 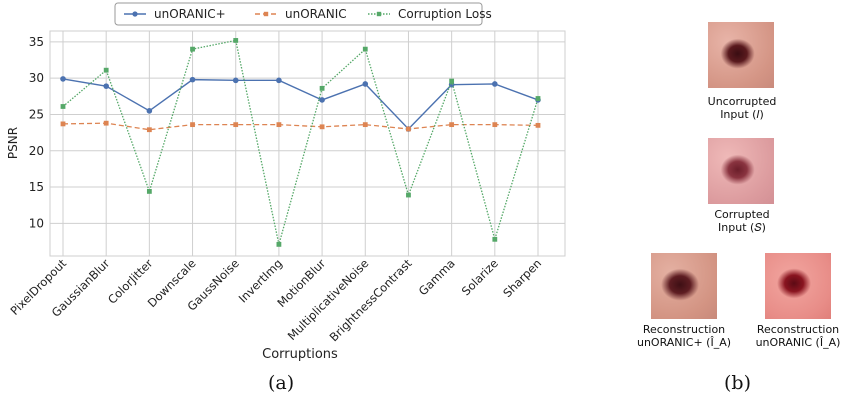 I want to click on reconstruction-unoranic-caption: Reconstruction unORANIC (Î_A), so click(x=793, y=336).